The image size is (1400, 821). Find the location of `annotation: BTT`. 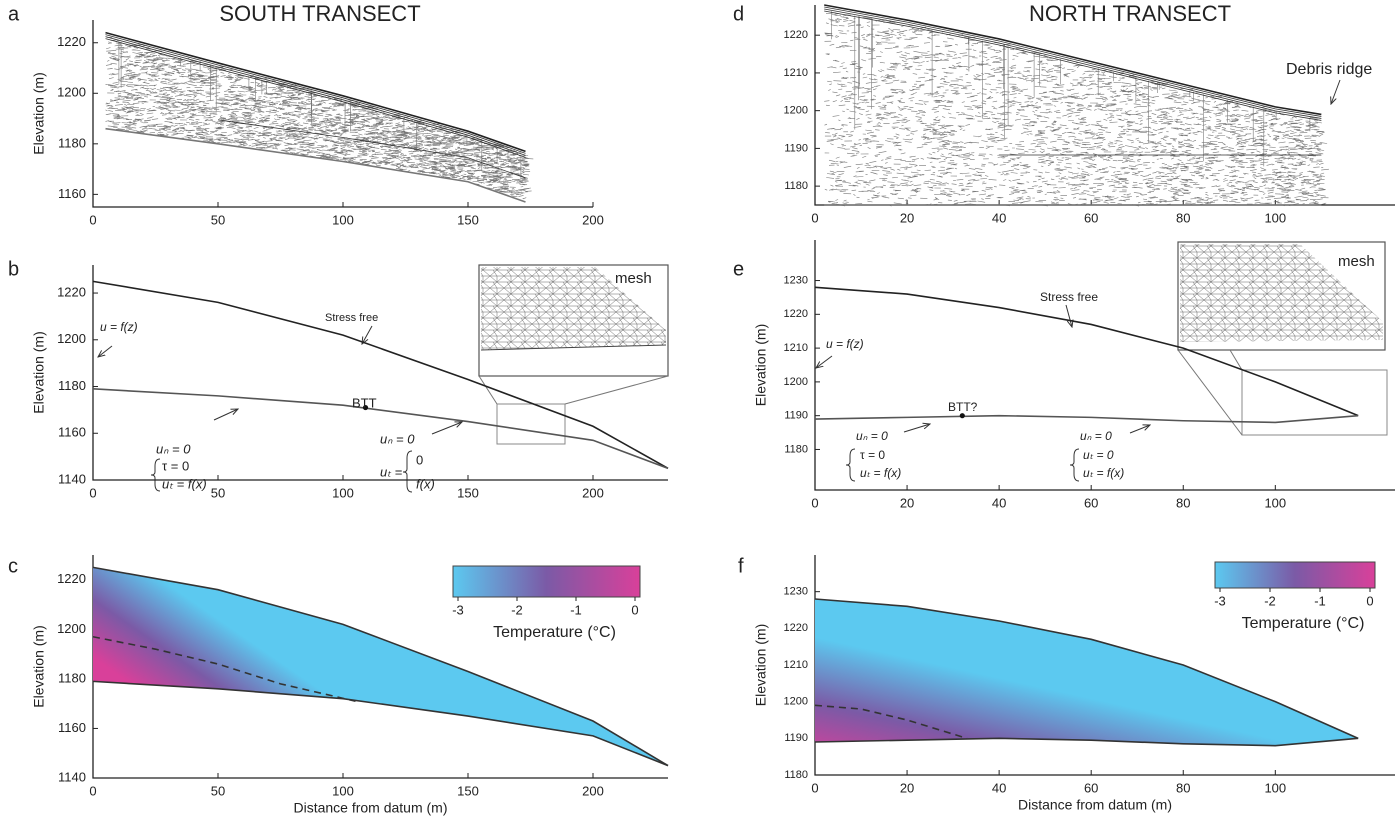

annotation: BTT is located at coordinates (364, 402).